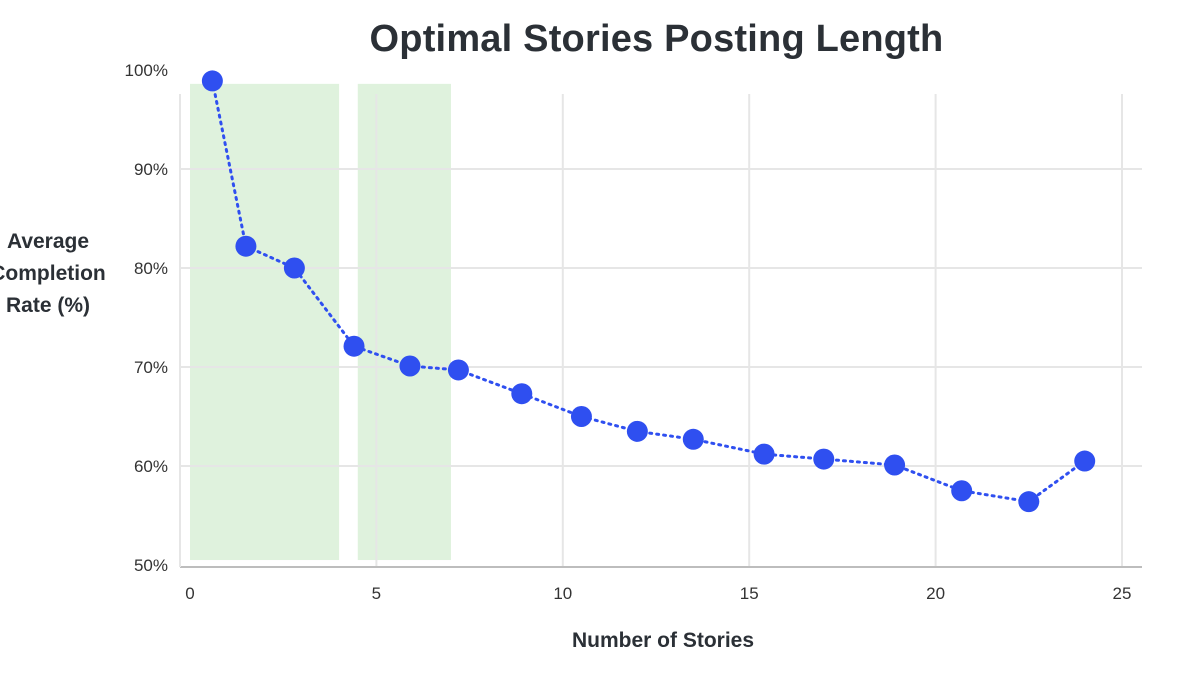 This screenshot has width=1200, height=675. I want to click on x-tick-label: 5, so click(376, 593).